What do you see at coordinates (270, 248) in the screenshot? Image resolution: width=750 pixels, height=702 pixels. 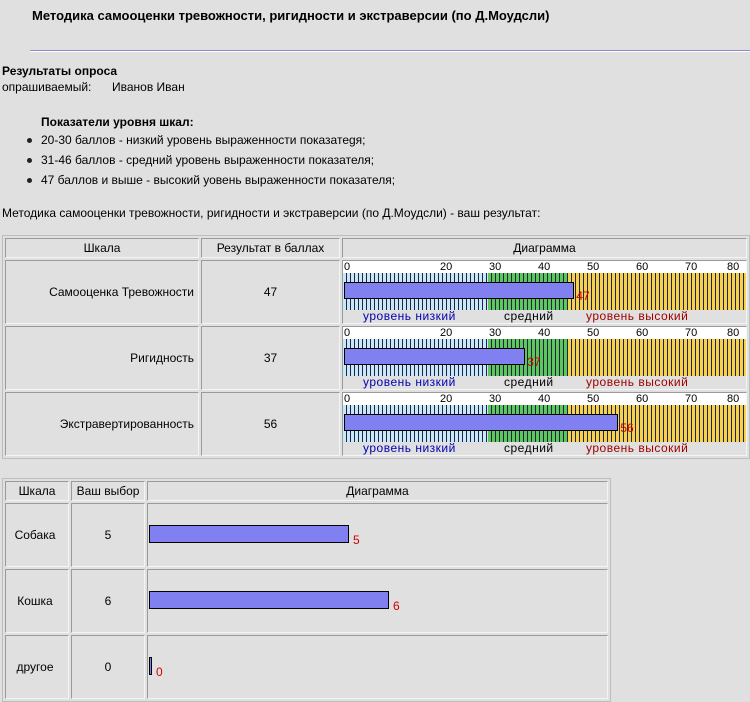 I see `header-score: Результат в баллах` at bounding box center [270, 248].